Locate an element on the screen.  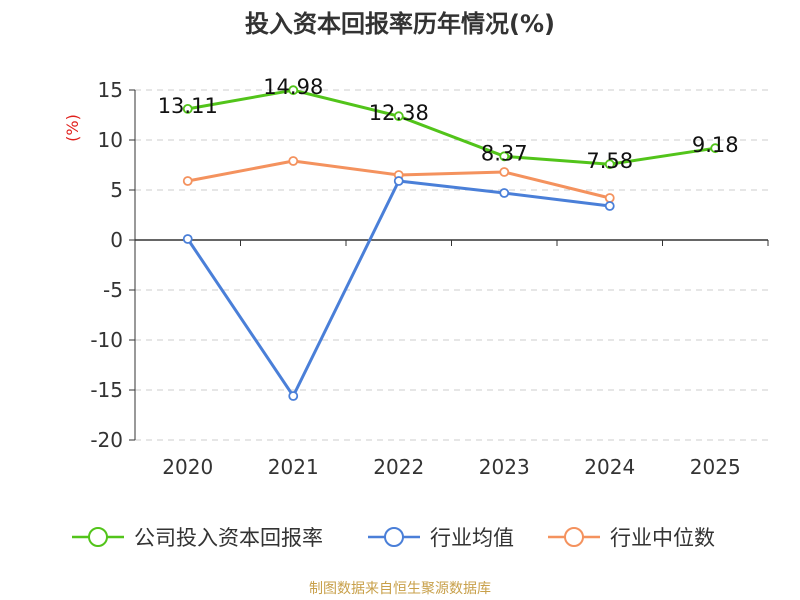
x-tick-label: 2024 is located at coordinates (609, 467).